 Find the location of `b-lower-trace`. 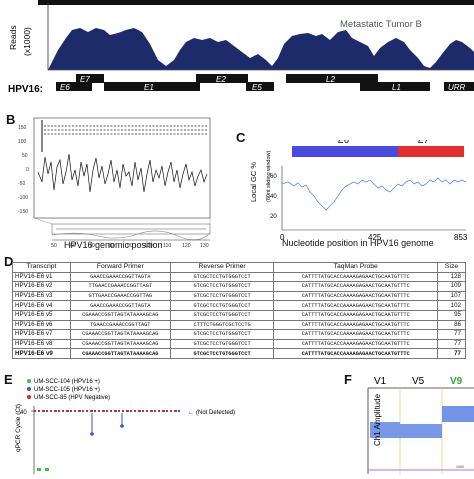

b-lower-trace is located at coordinates (131, 235).